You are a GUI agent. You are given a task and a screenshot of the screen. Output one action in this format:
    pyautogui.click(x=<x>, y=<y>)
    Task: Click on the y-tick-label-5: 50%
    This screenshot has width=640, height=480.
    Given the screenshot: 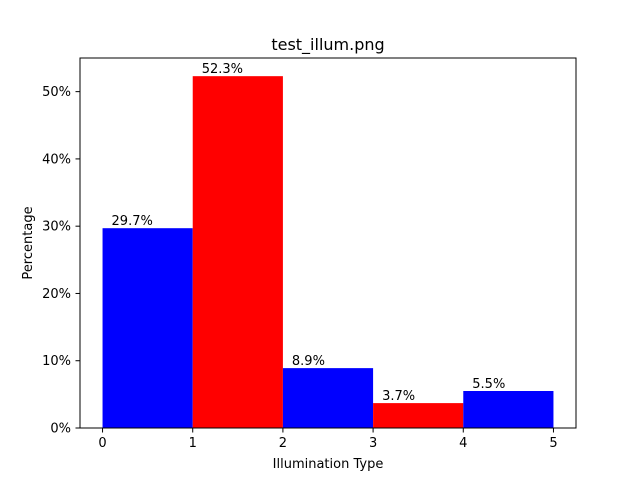 What is the action you would take?
    pyautogui.click(x=56, y=92)
    